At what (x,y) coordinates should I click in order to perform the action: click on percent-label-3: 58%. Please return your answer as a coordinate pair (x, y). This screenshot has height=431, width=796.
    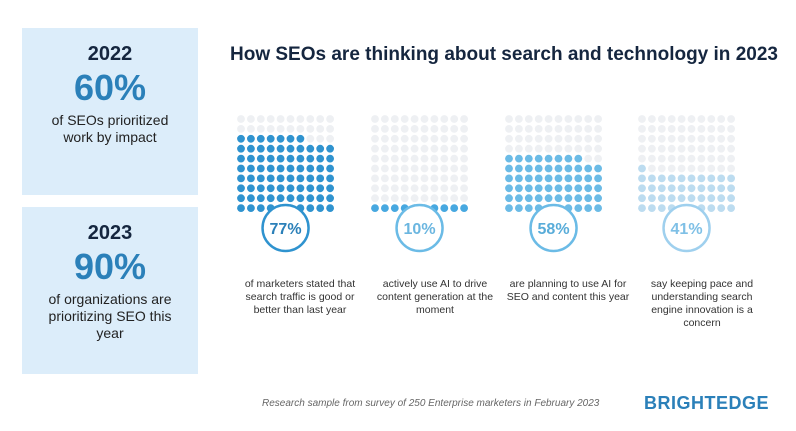
    Looking at the image, I should click on (554, 229).